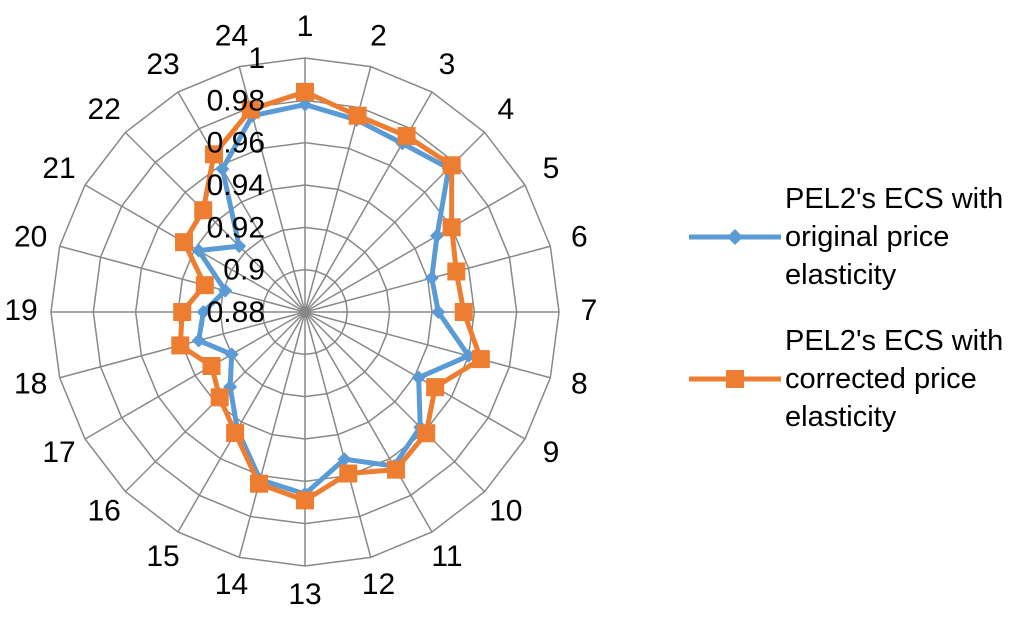  Describe the element at coordinates (551, 452) in the screenshot. I see `category-label: 9` at that location.